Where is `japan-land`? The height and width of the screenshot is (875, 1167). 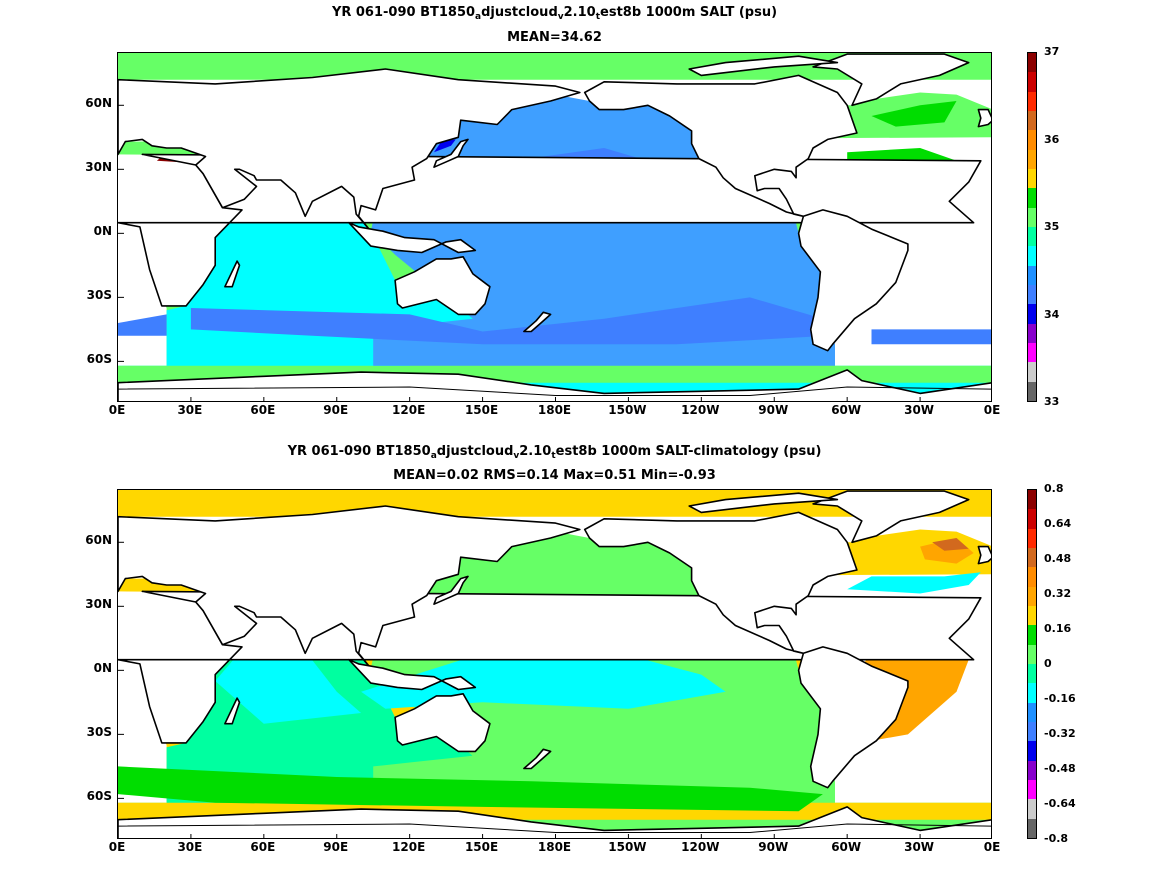 japan-land is located at coordinates (451, 590).